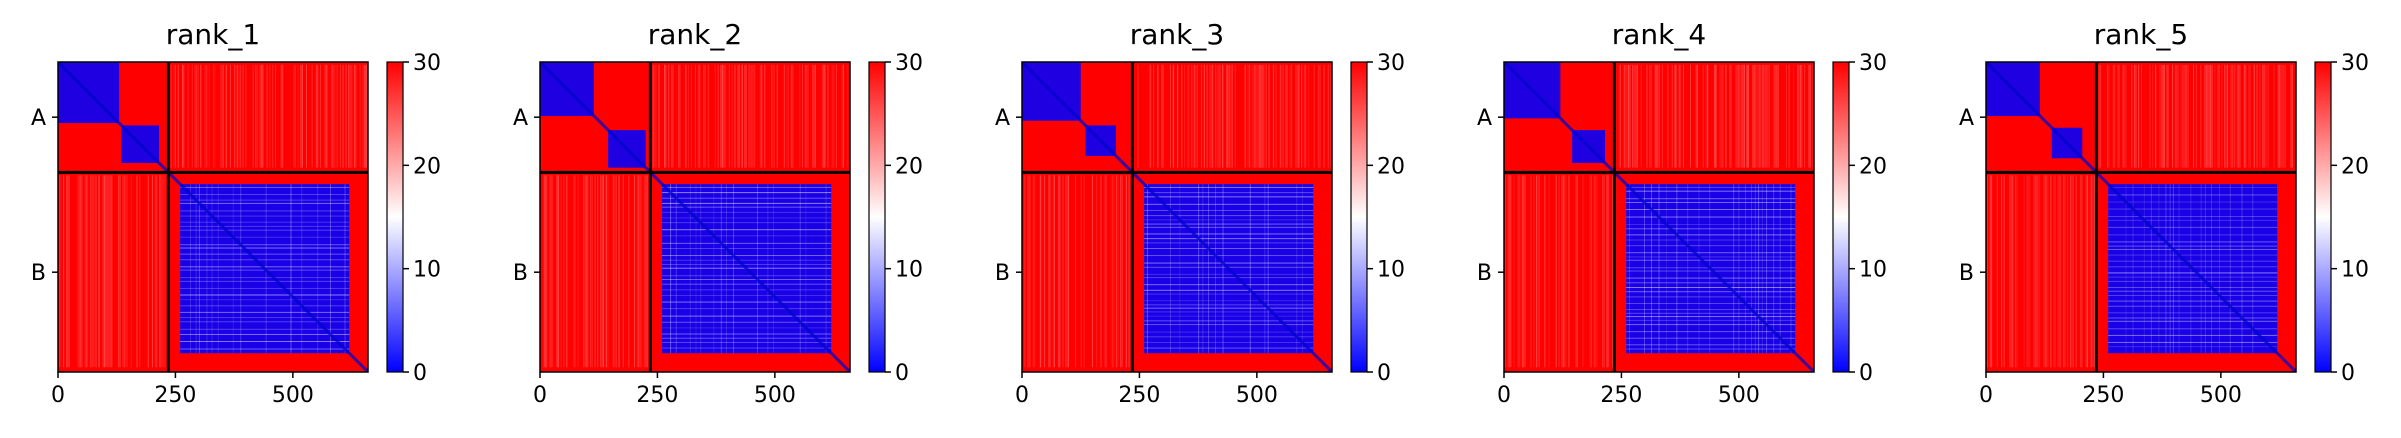 This screenshot has height=438, width=2401. What do you see at coordinates (695, 34) in the screenshot?
I see `chart-title: rank_2` at bounding box center [695, 34].